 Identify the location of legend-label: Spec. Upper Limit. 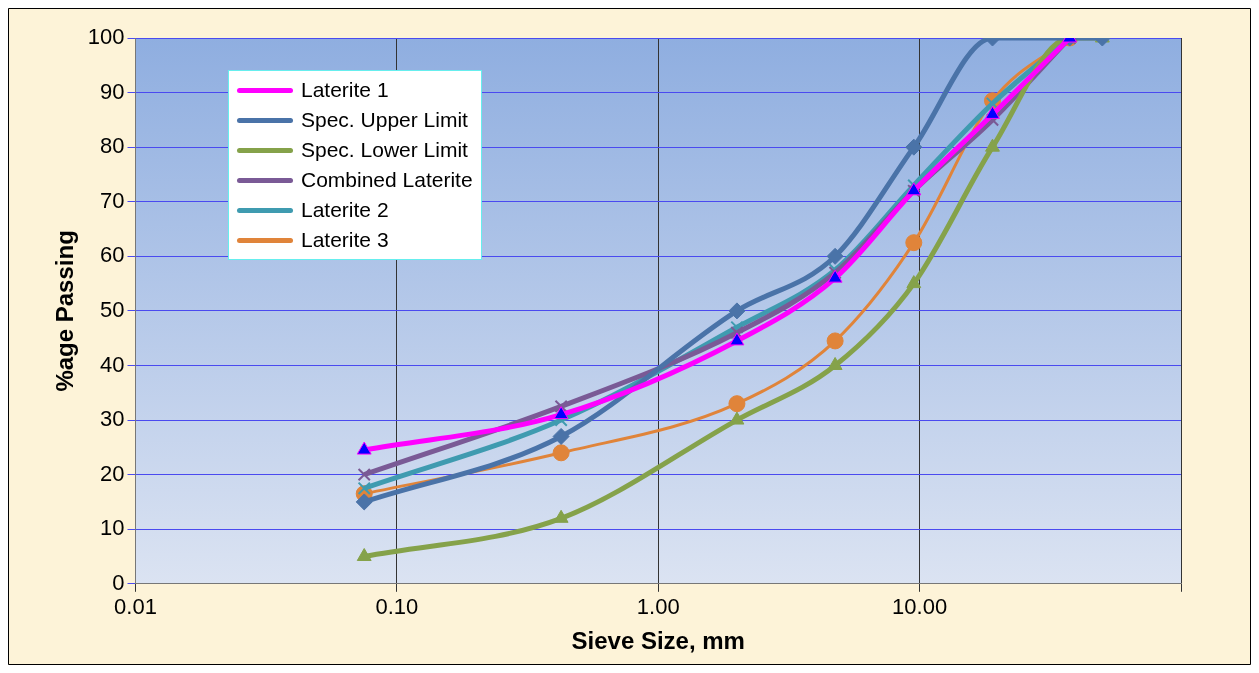
(384, 120).